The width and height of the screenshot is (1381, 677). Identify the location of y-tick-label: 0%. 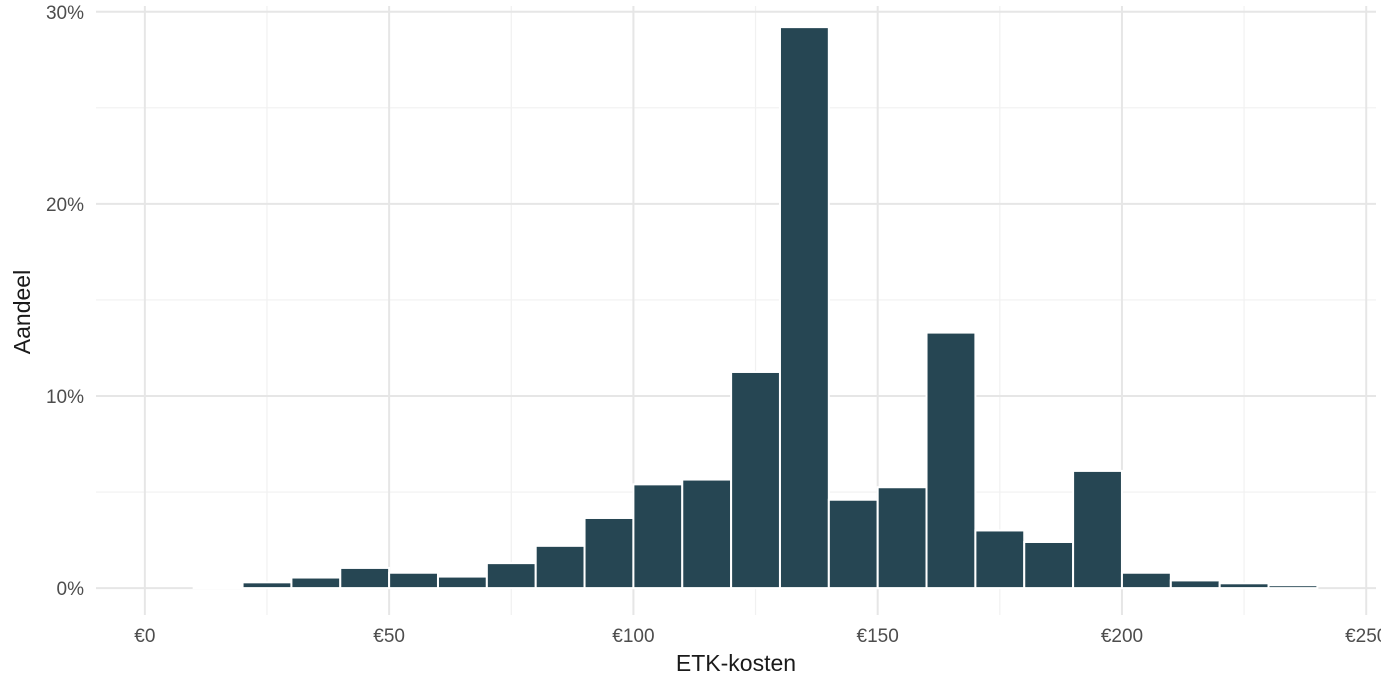
(71, 589).